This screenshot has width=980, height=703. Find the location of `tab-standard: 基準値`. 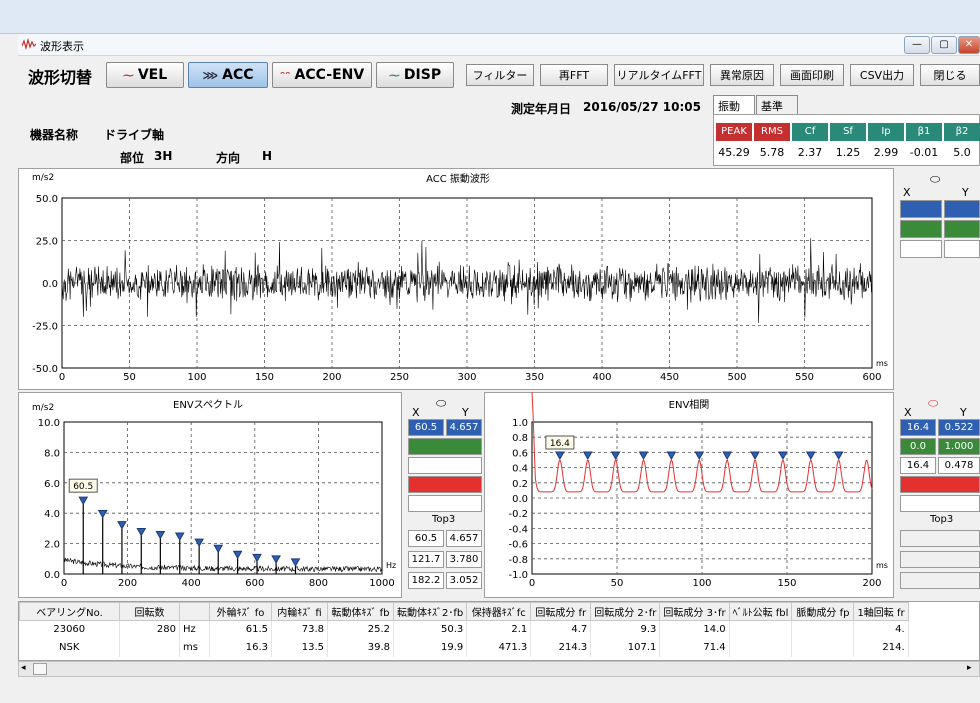

tab-standard: 基準値 is located at coordinates (777, 112).